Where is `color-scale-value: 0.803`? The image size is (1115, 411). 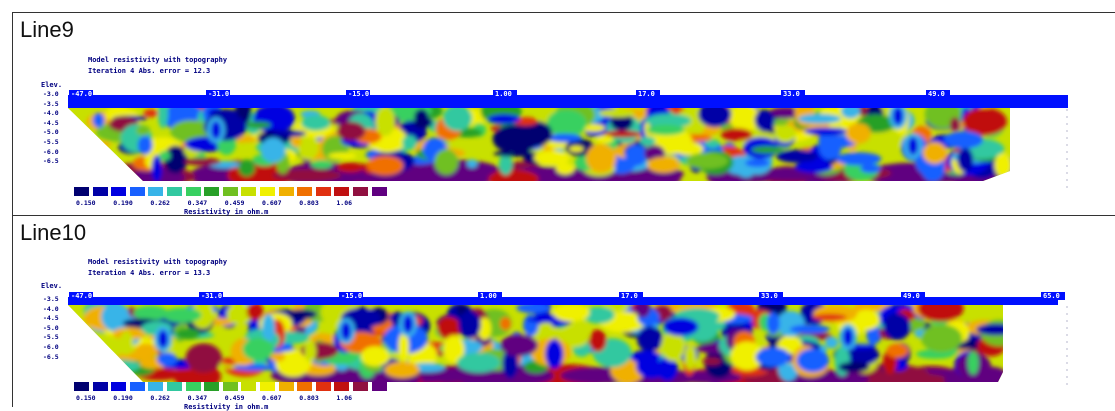 color-scale-value: 0.803 is located at coordinates (309, 203).